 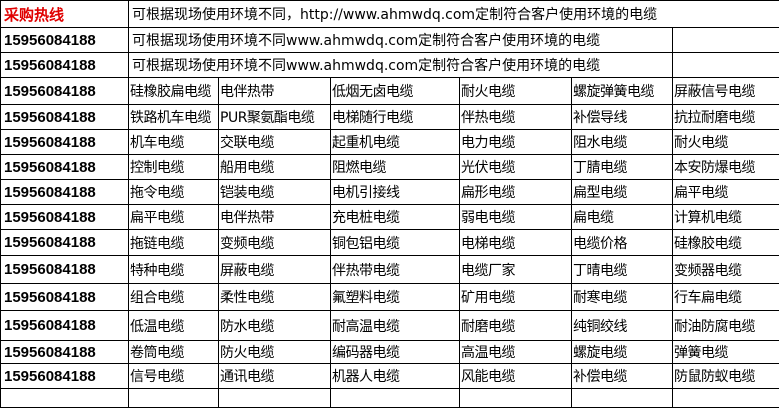 What do you see at coordinates (173, 269) in the screenshot?
I see `product-cell: 特种电缆` at bounding box center [173, 269].